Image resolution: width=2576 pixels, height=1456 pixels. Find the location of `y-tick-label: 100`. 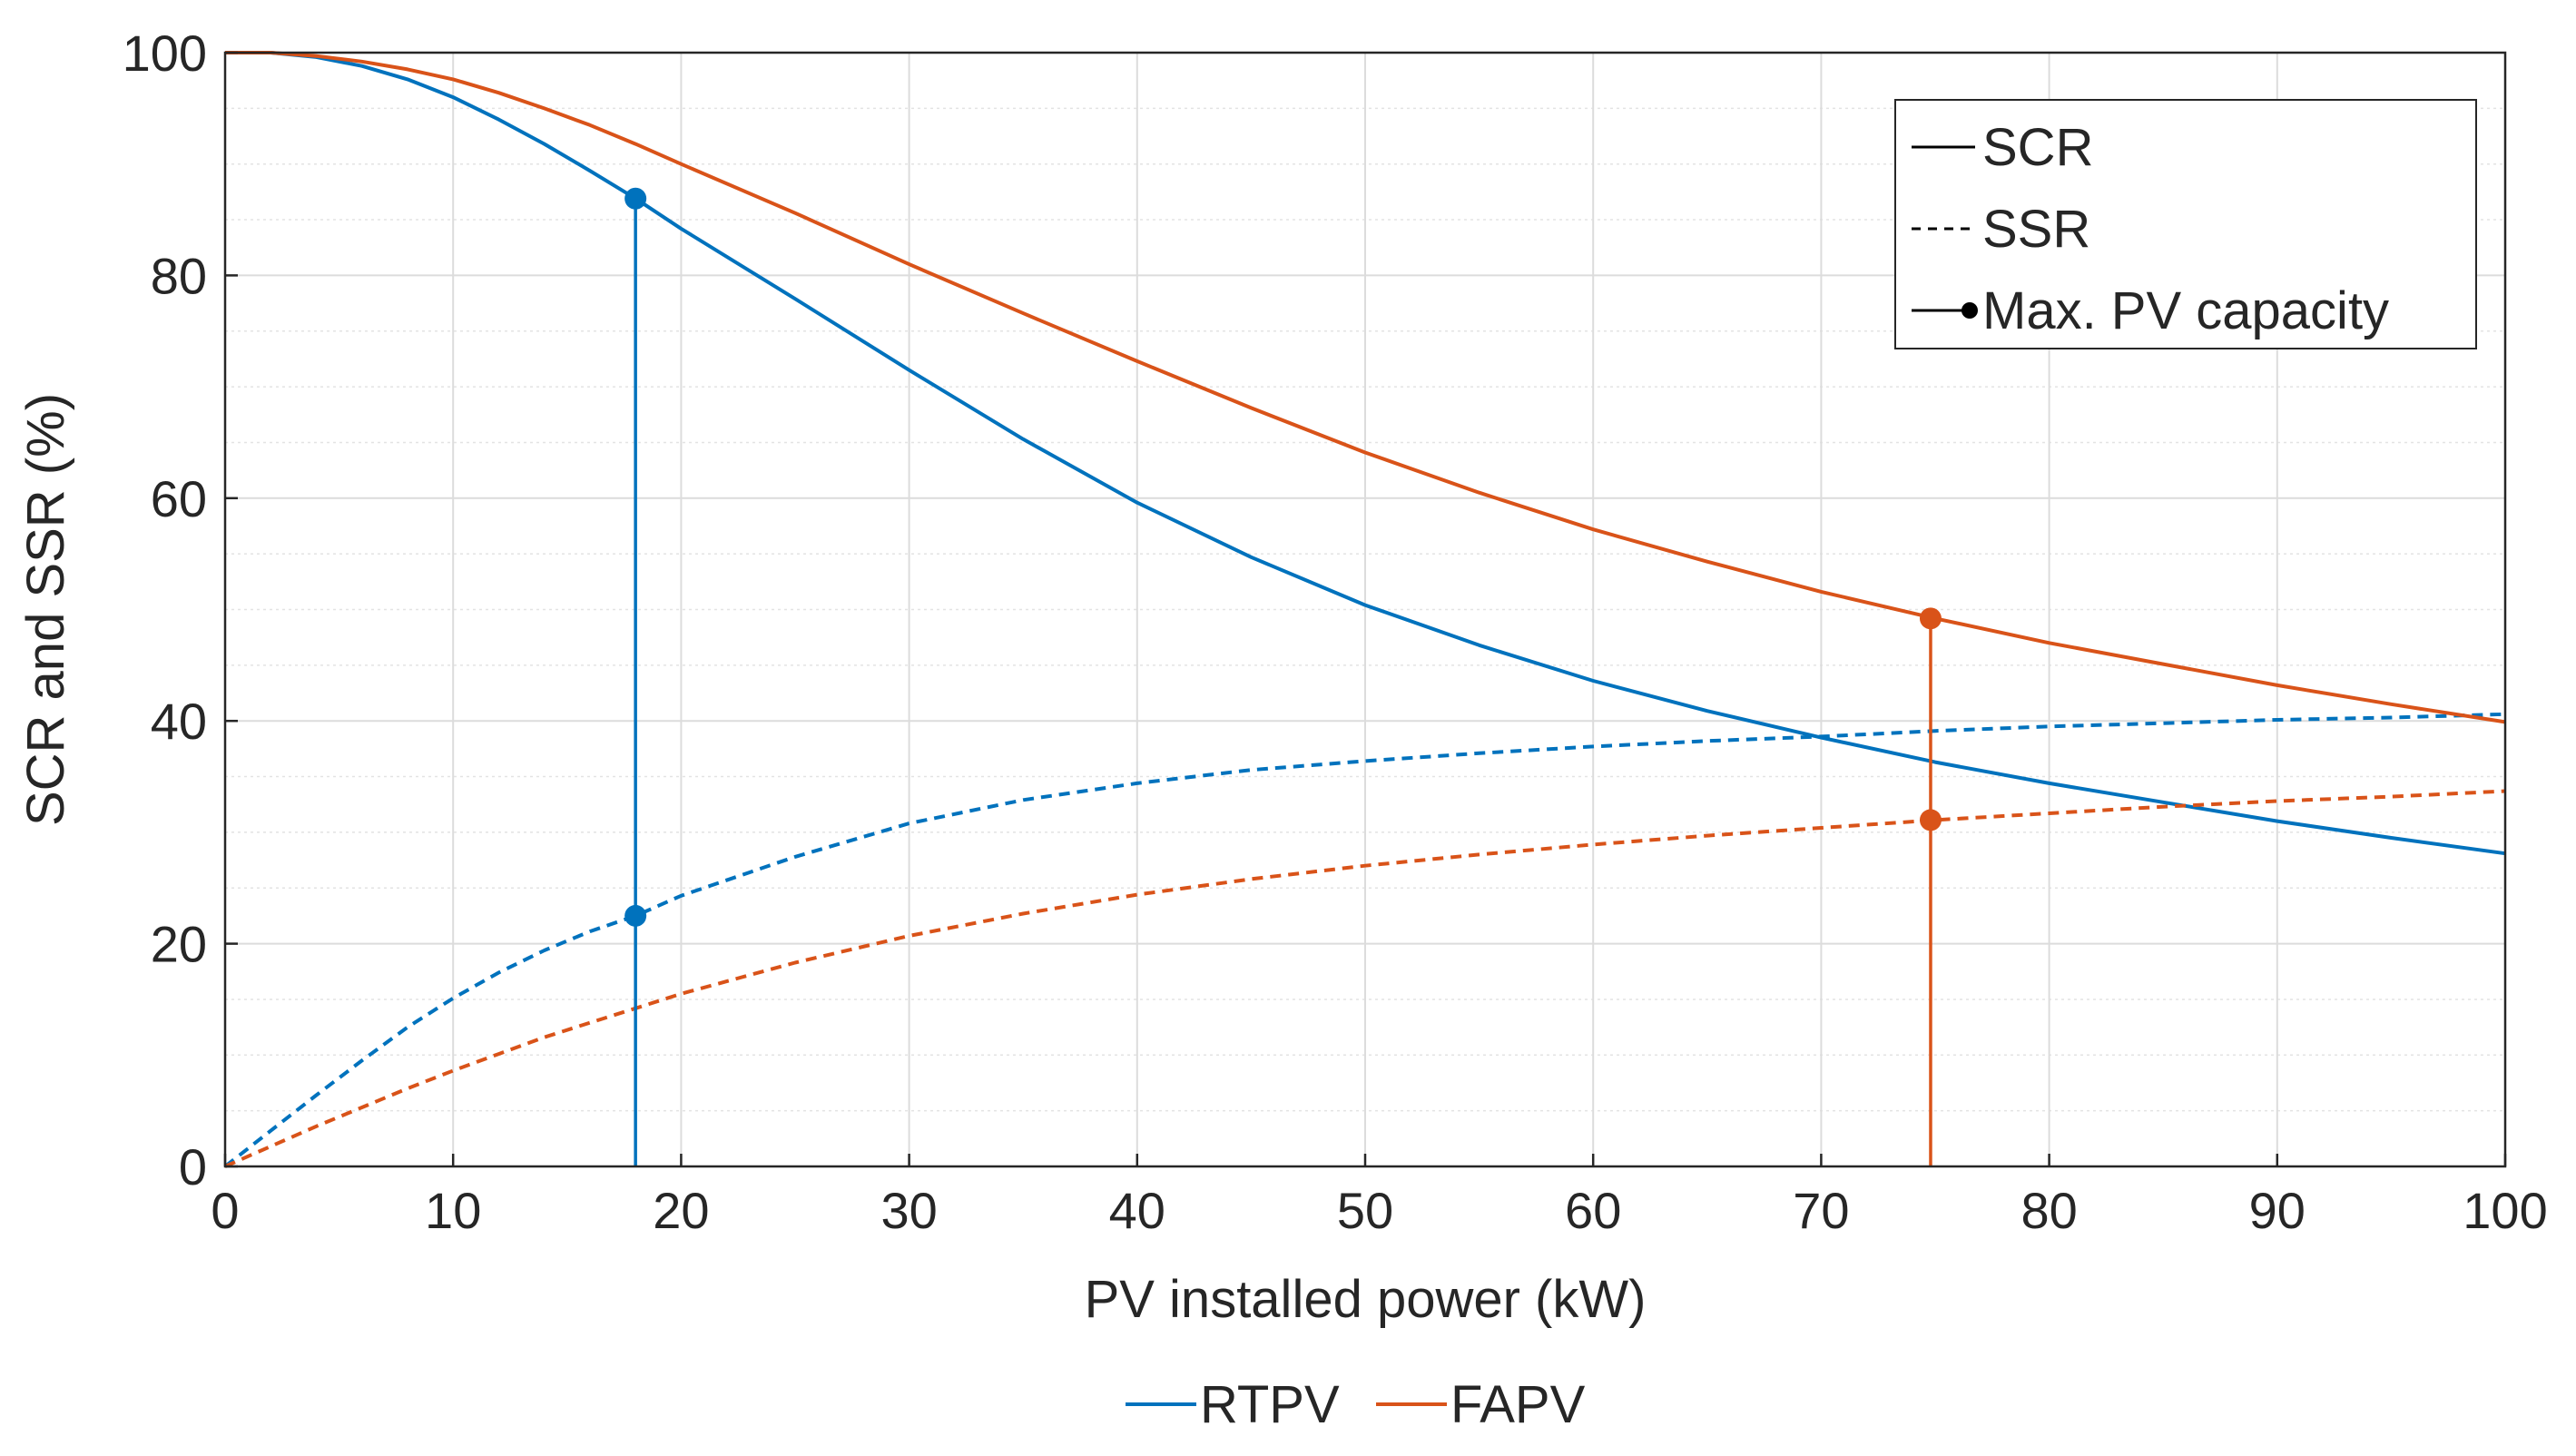

y-tick-label: 100 is located at coordinates (165, 53).